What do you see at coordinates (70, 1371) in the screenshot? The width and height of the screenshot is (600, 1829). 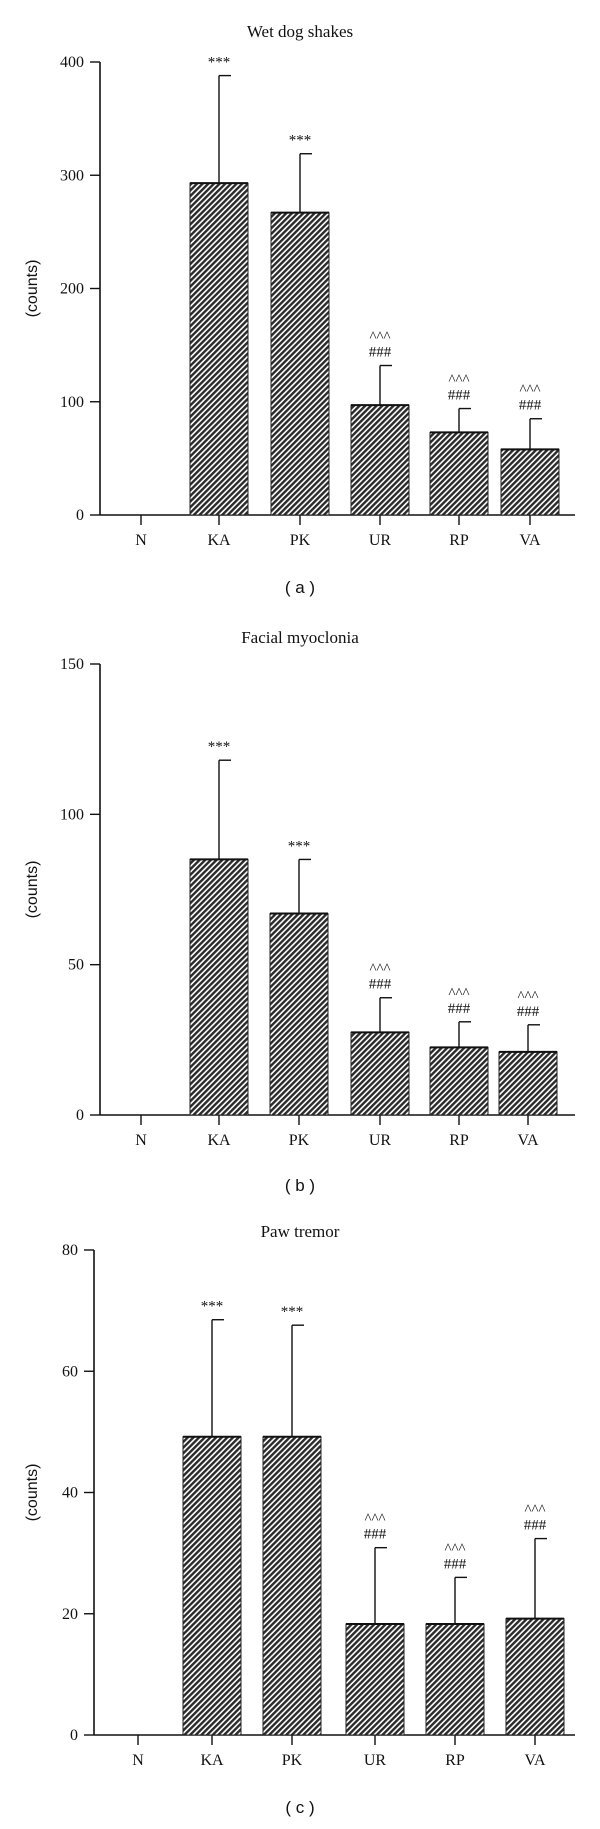 I see `y-tick-label: 60` at bounding box center [70, 1371].